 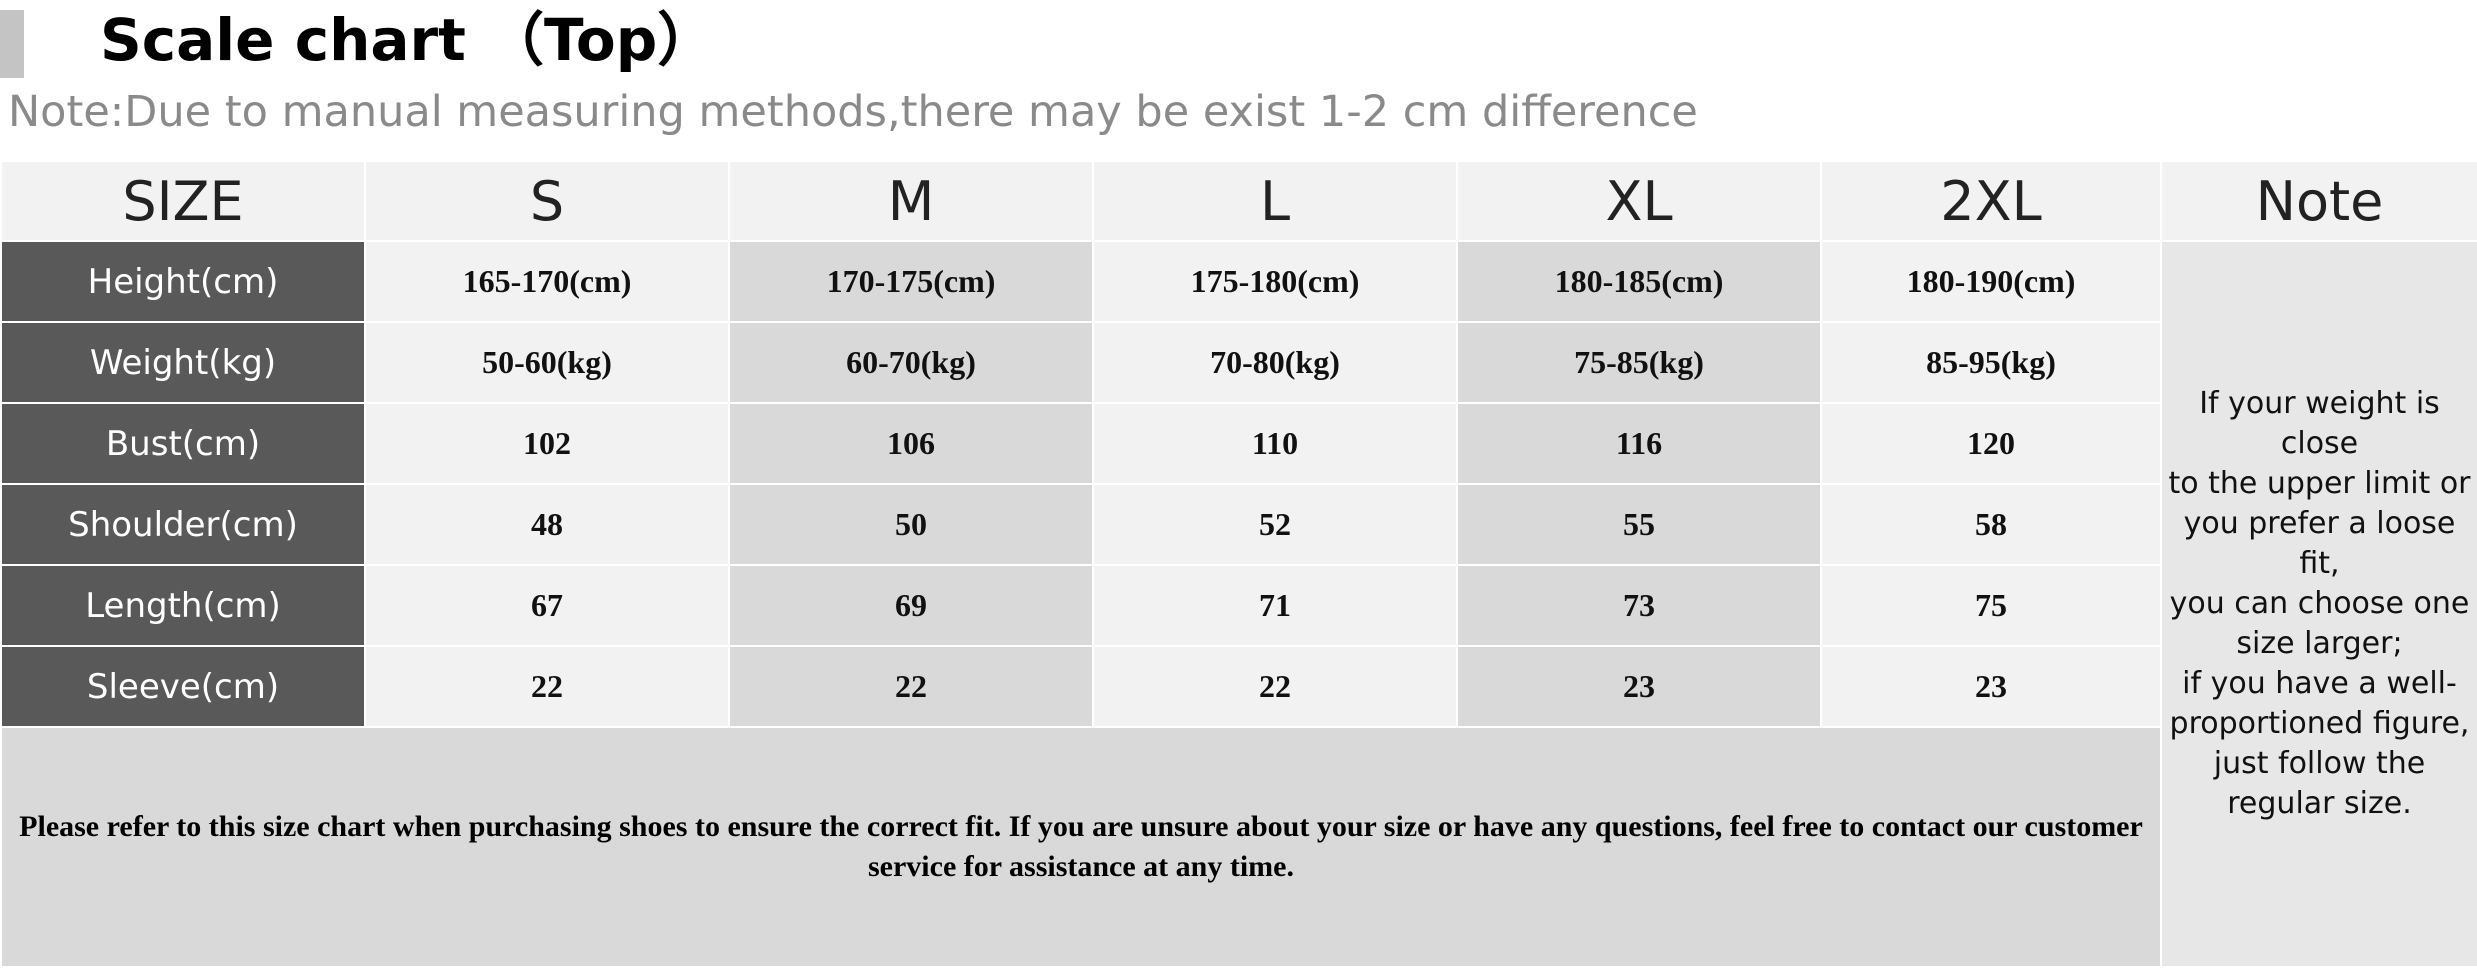 What do you see at coordinates (911, 443) in the screenshot?
I see `table-cell: 106` at bounding box center [911, 443].